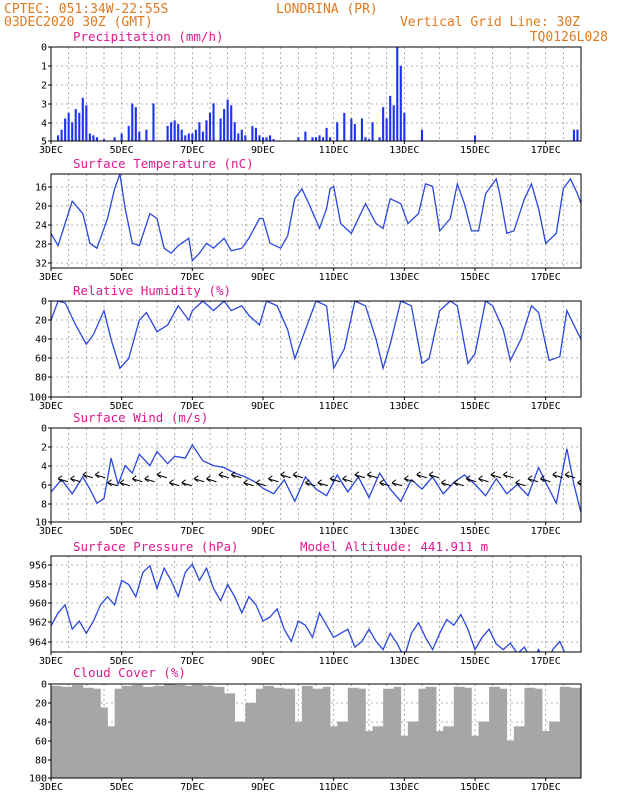 This screenshot has width=618, height=800. Describe the element at coordinates (334, 661) in the screenshot. I see `x-tick-label: 11DEC` at that location.